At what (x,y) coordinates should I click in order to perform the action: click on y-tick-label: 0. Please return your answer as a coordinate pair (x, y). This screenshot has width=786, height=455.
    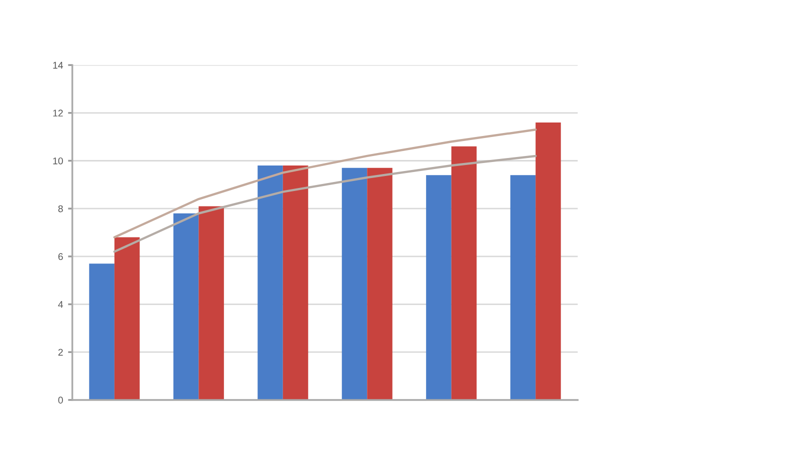
    Looking at the image, I should click on (60, 400).